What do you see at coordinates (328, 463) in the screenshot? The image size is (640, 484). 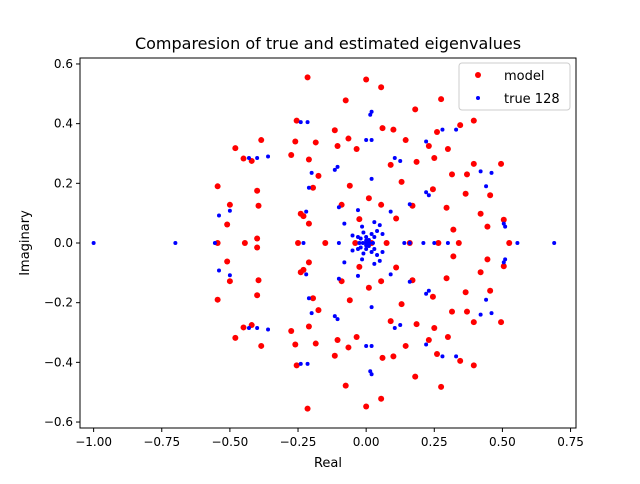 I see `x-axis-label: Real` at bounding box center [328, 463].